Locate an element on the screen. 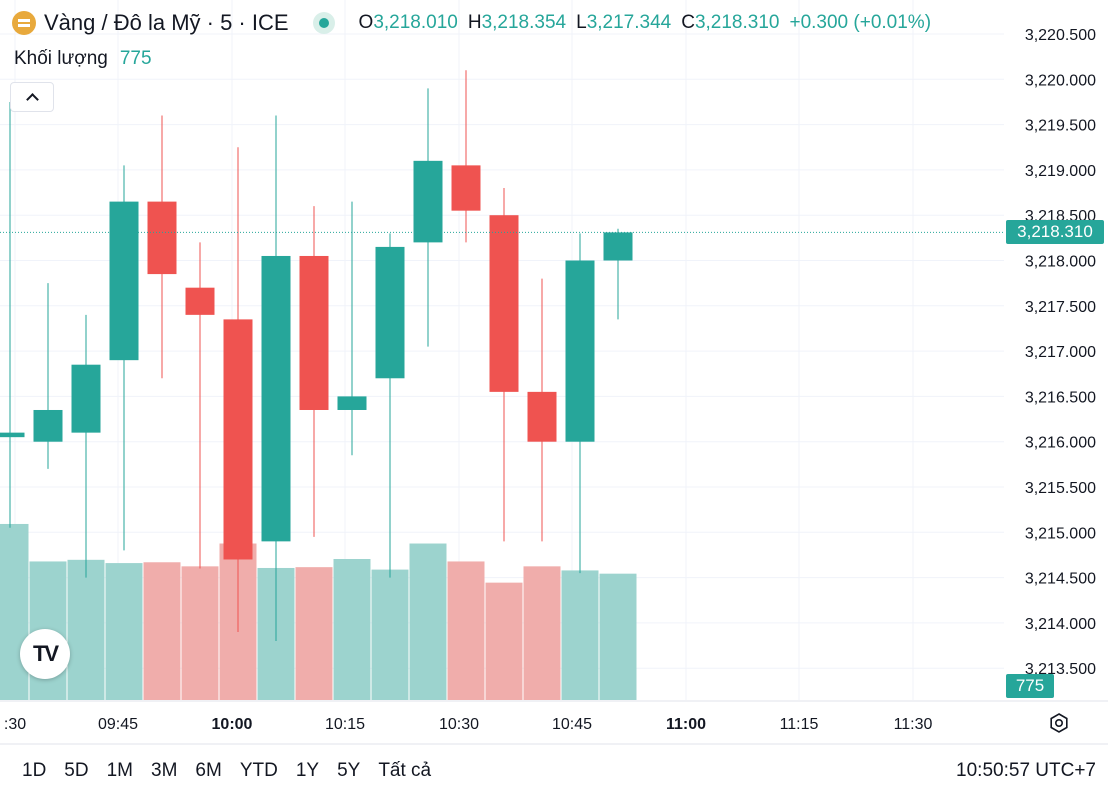 This screenshot has height=799, width=1108. ohlc-key-high: H is located at coordinates (474, 22).